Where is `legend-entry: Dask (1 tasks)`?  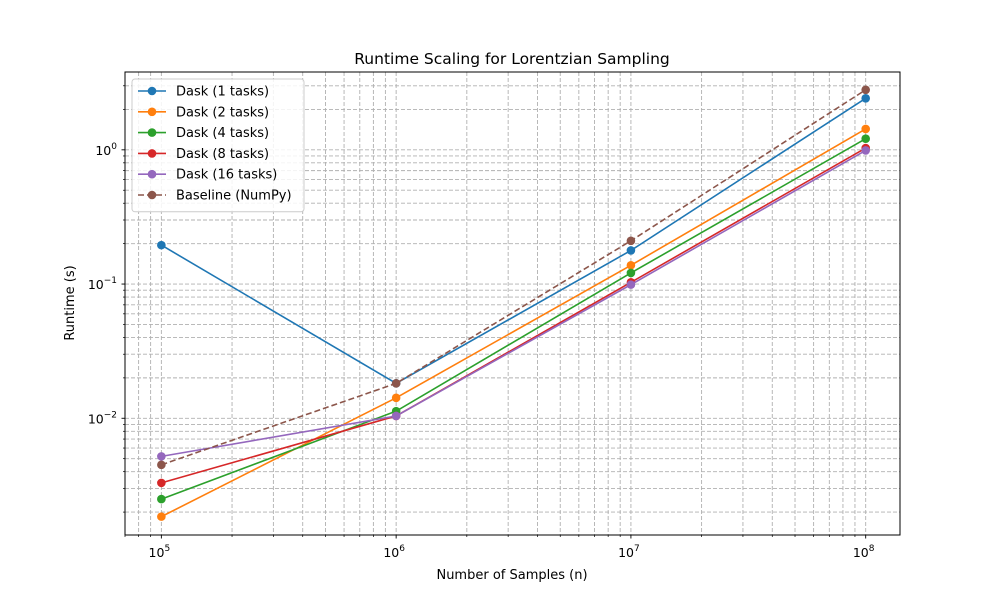
legend-entry: Dask (1 tasks) is located at coordinates (203, 92).